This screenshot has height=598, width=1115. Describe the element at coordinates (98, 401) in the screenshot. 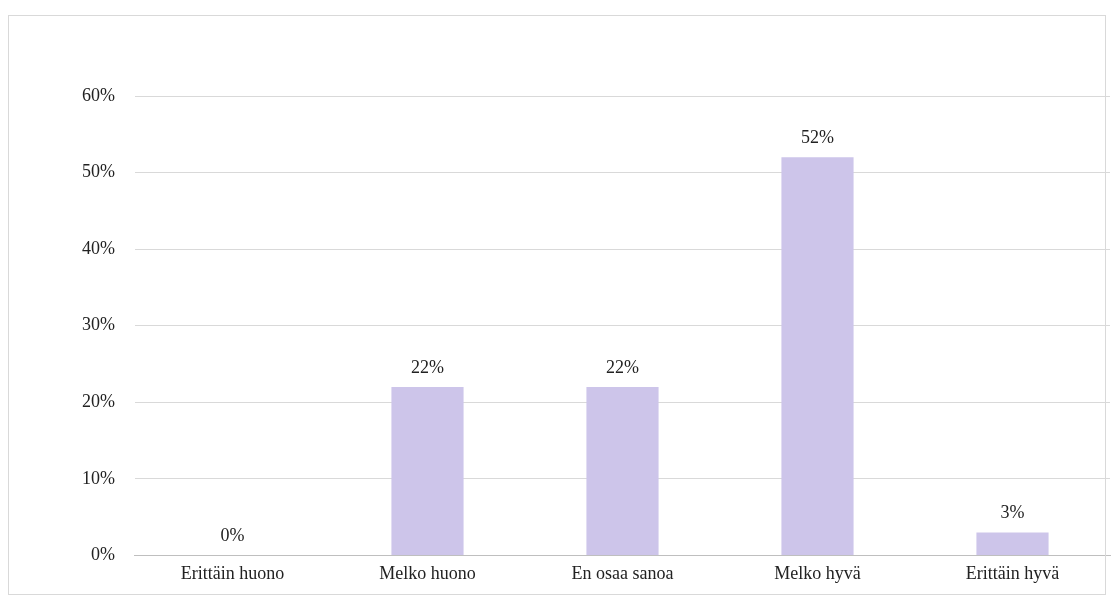

I see `y-tick-label: 20%` at that location.